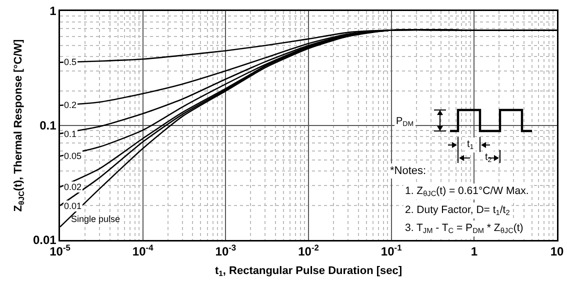 This screenshot has width=567, height=290. I want to click on y-tick-label: 0.1, so click(48, 125).